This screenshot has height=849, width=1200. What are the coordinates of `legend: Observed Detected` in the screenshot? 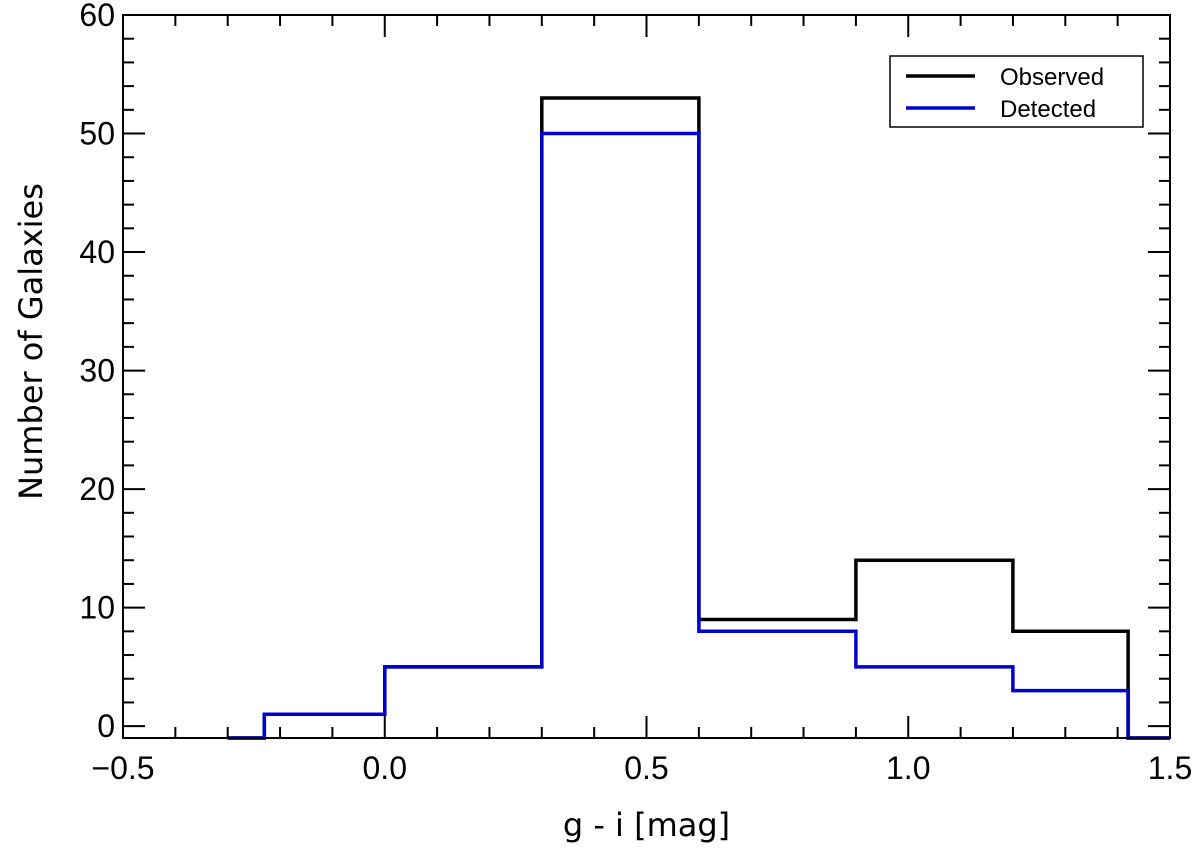 It's located at (1016, 91).